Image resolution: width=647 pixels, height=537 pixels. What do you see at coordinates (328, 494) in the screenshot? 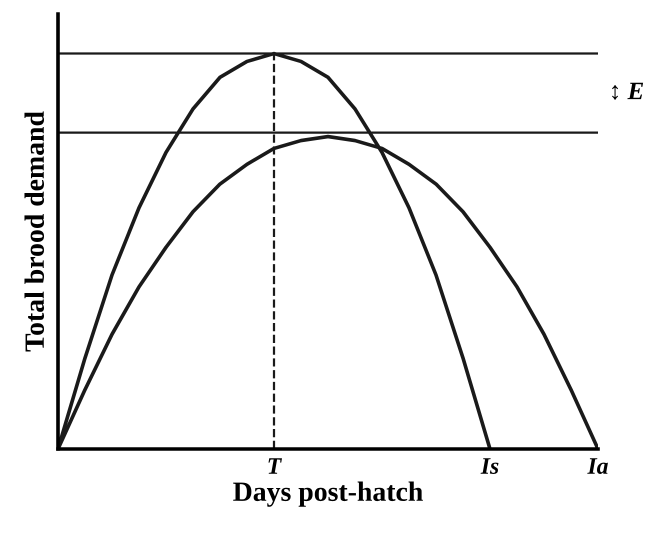
I see `x-axis-title: Days post-hatch` at bounding box center [328, 494].